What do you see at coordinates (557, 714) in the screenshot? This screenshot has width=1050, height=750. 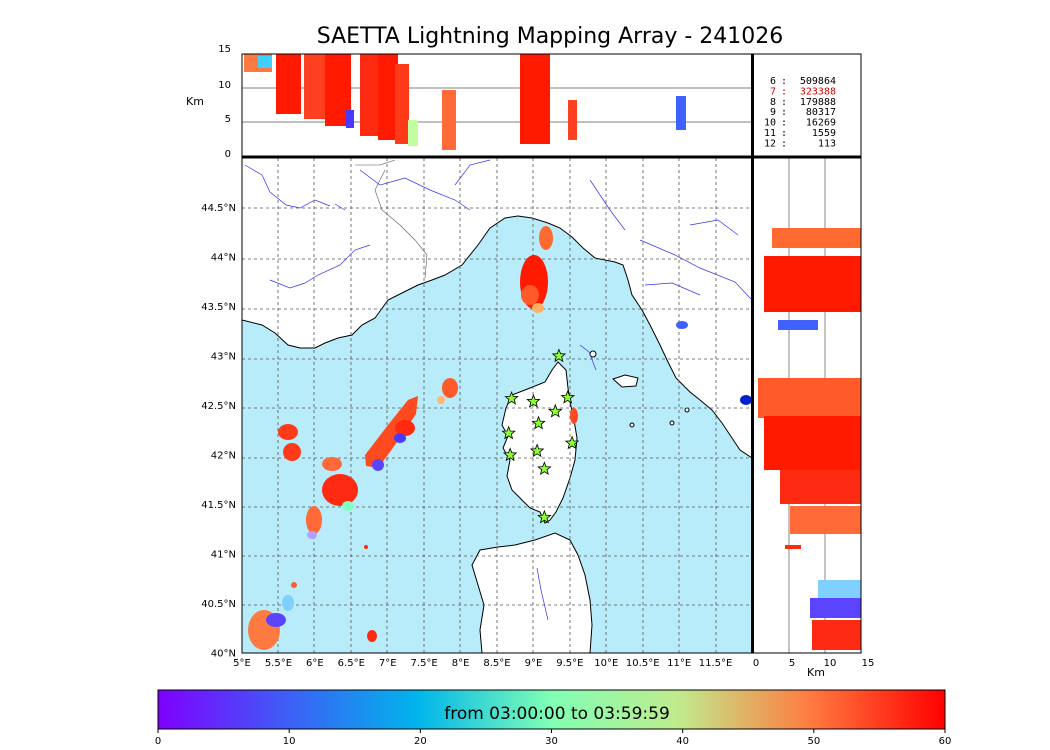 I see `colorbar-label: from 03:00:00 to 03:59:59` at bounding box center [557, 714].